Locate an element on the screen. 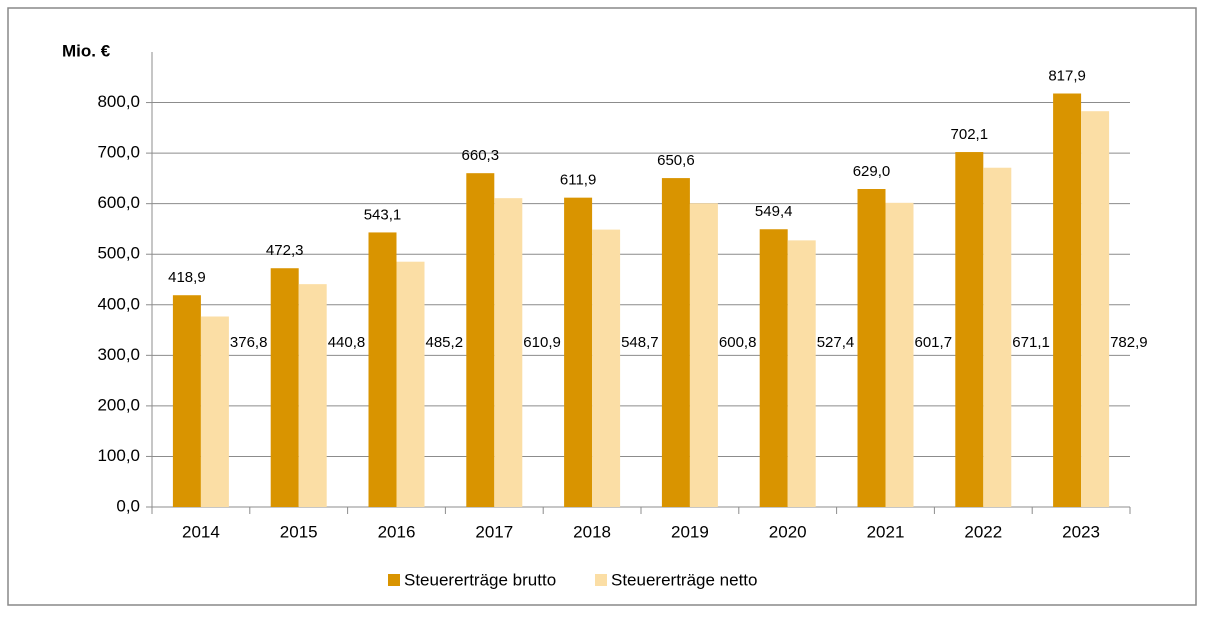  value-label: 782,9 is located at coordinates (1129, 342).